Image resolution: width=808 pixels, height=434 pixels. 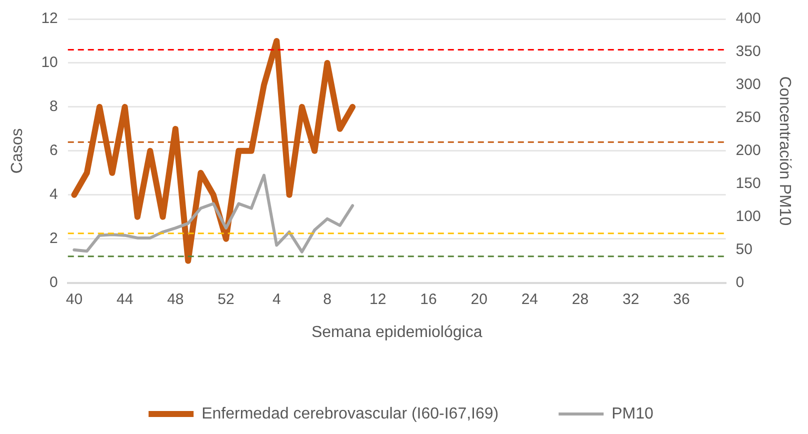 I want to click on x-tick-label: 52, so click(x=226, y=299).